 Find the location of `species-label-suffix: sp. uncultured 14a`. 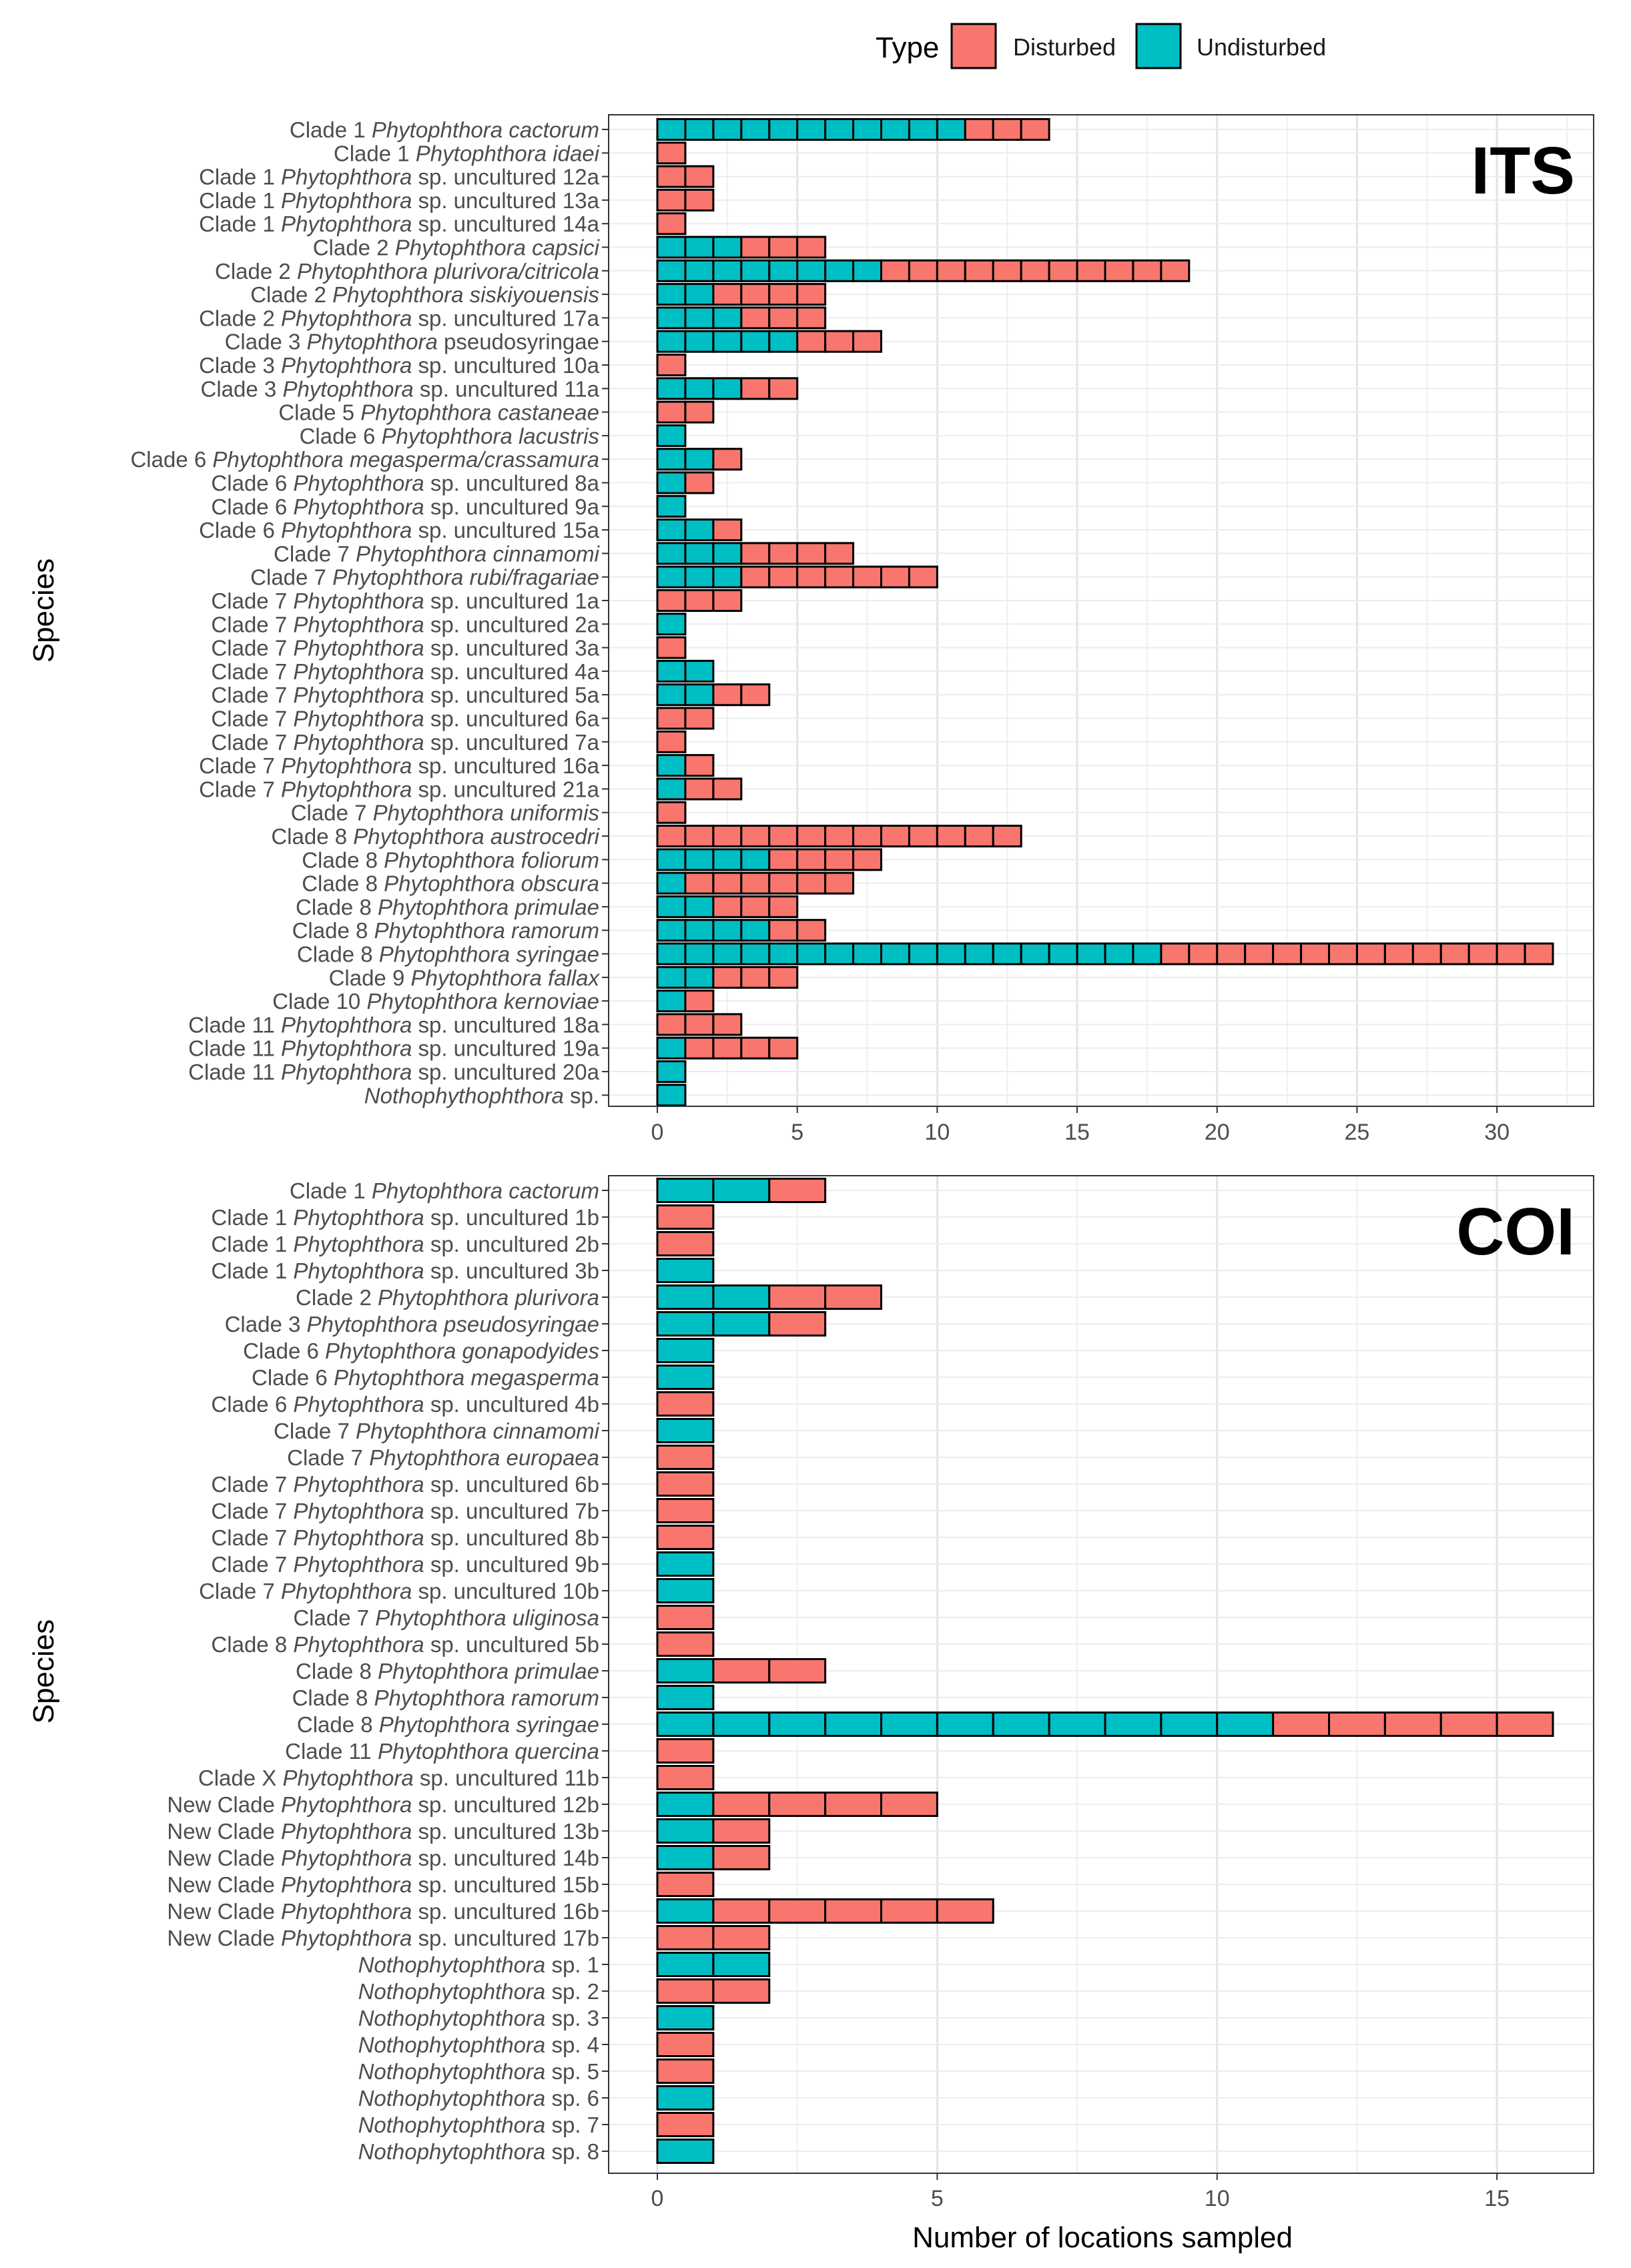

species-label-suffix: sp. uncultured 14a is located at coordinates (506, 224).